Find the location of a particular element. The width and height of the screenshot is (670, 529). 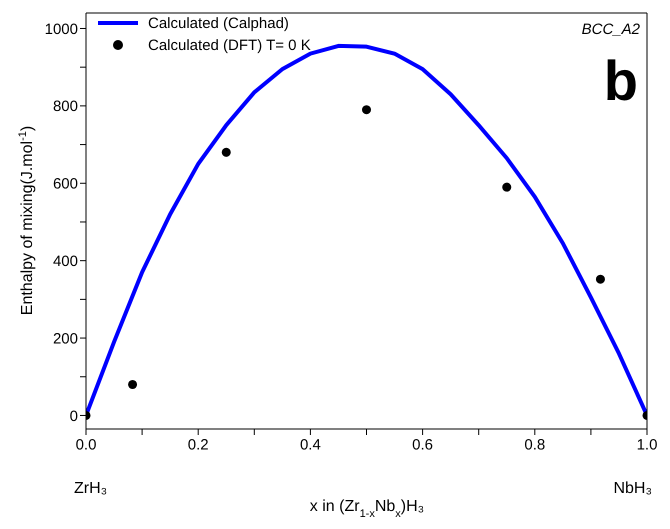

y-tick-label: 200 is located at coordinates (65, 339).